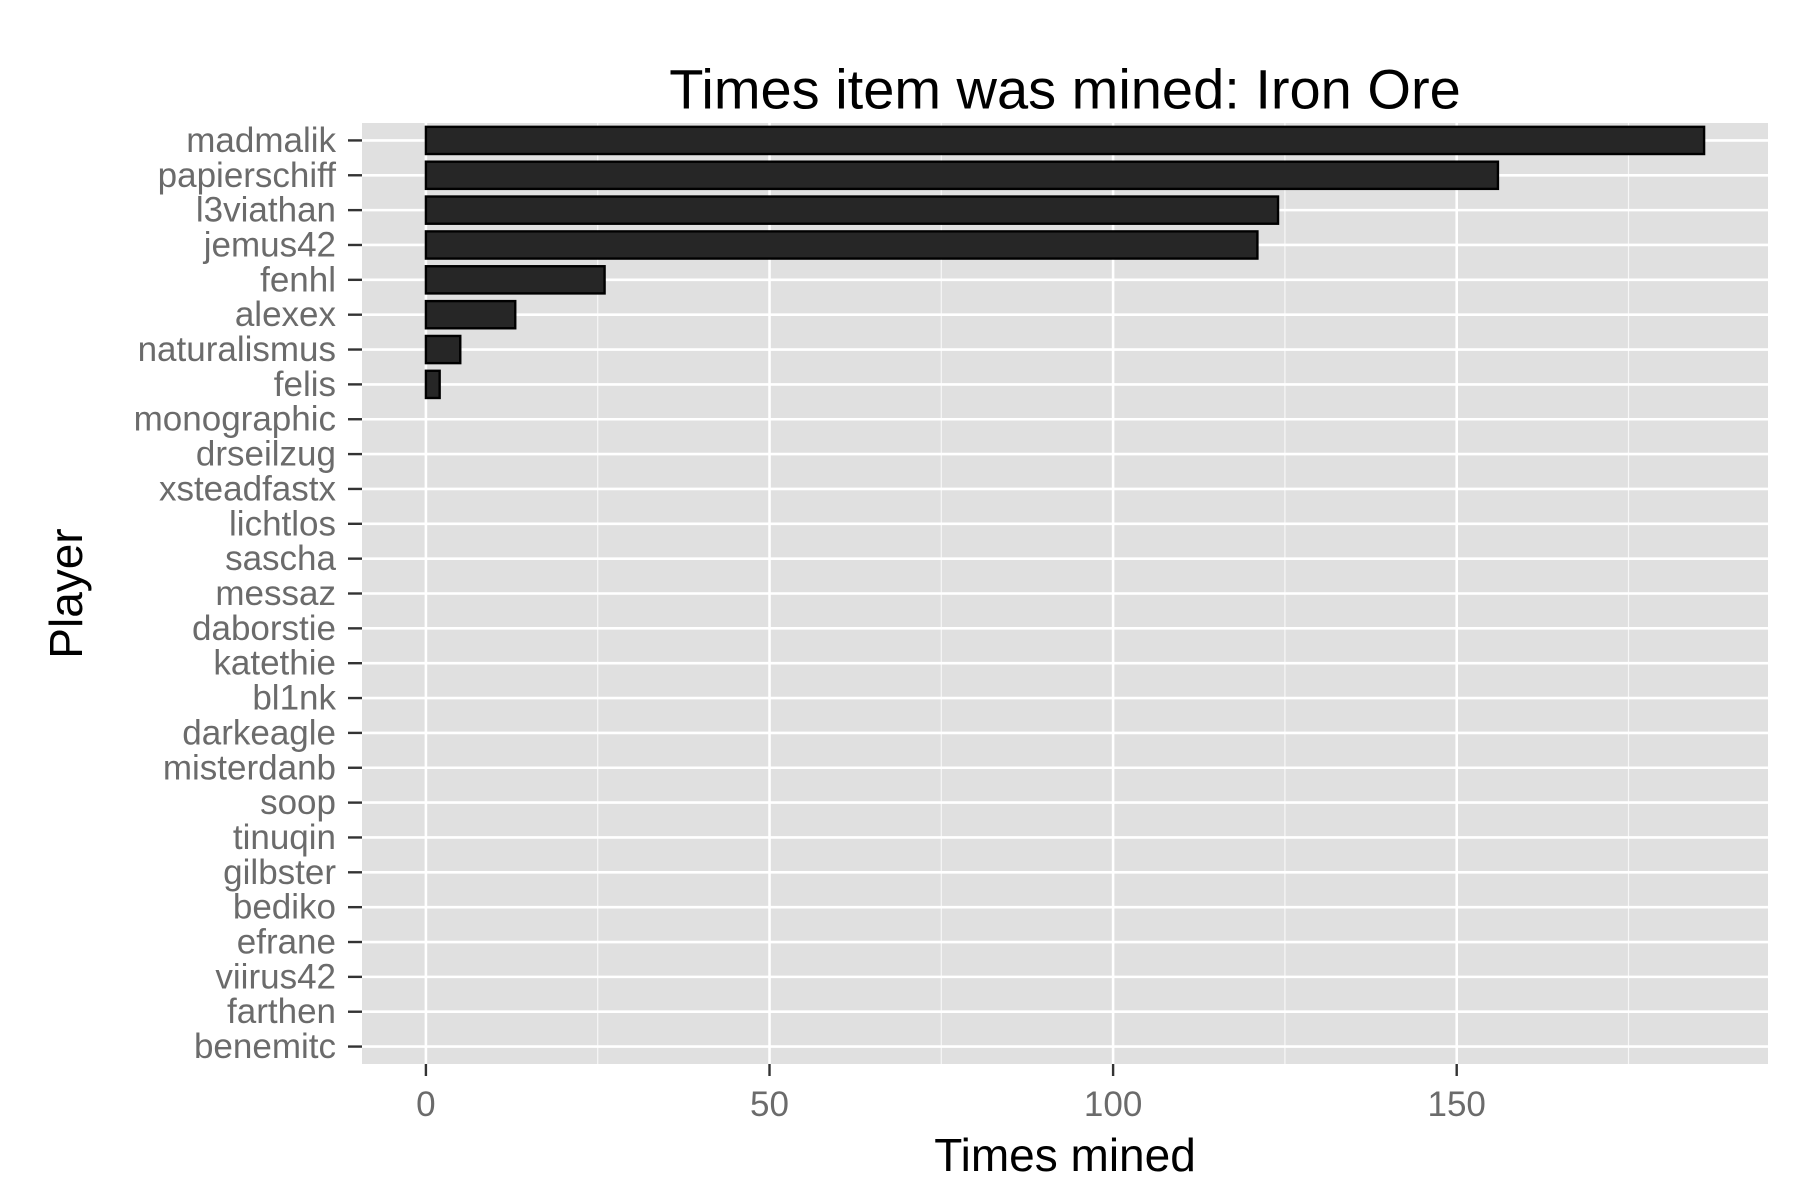 The image size is (1800, 1200). What do you see at coordinates (282, 523) in the screenshot?
I see `y-tick-label: lichtlos` at bounding box center [282, 523].